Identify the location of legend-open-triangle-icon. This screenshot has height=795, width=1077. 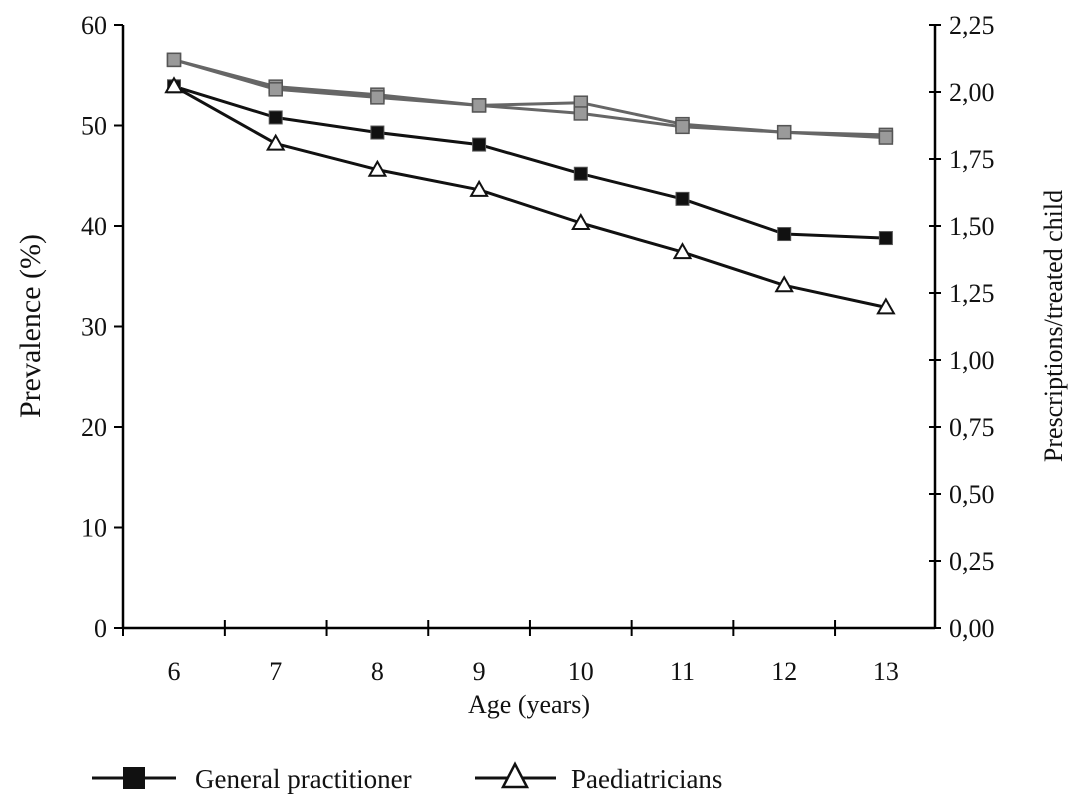
(515, 775).